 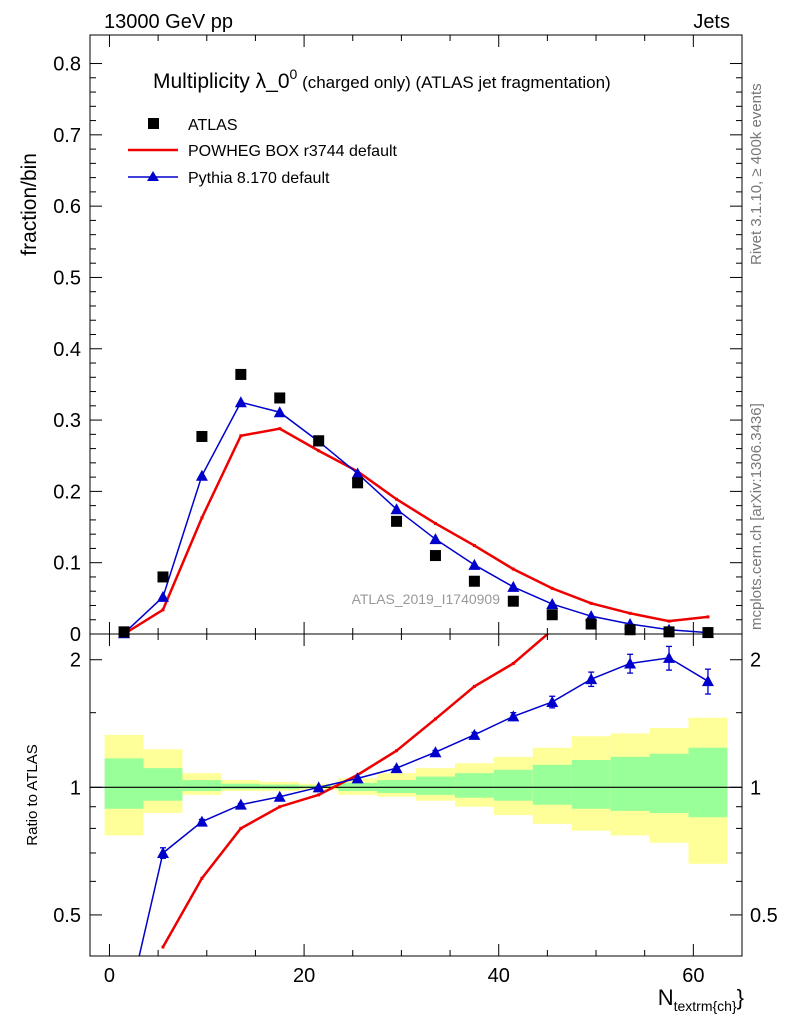 I want to click on main-y-tick-label: 0.3, so click(x=67, y=421).